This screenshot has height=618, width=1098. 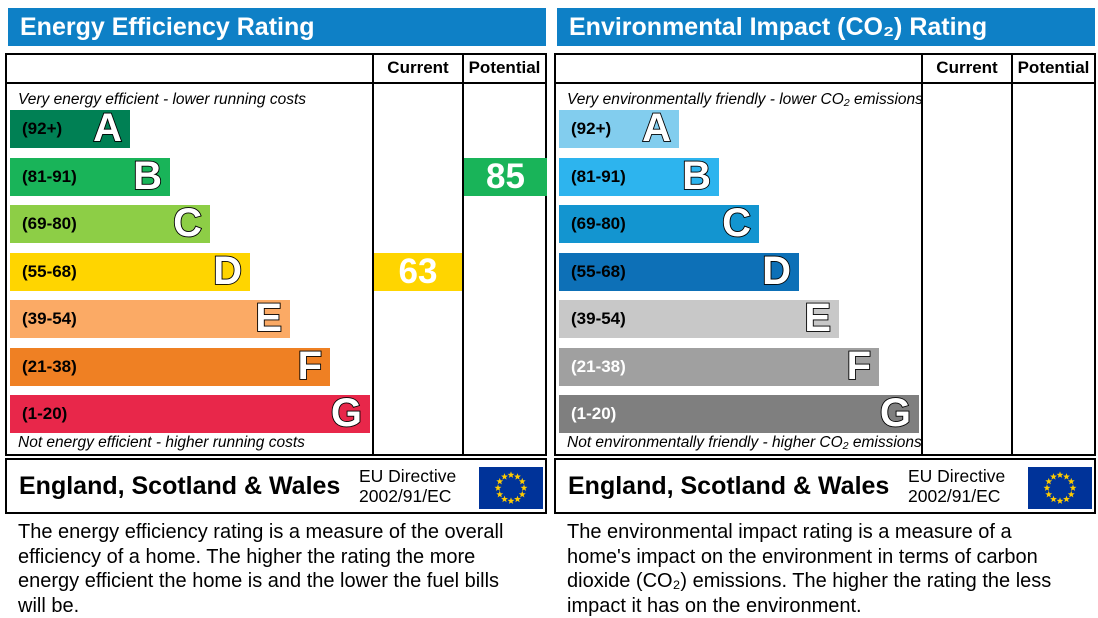 What do you see at coordinates (826, 27) in the screenshot?
I see `panel-title: Environmental Impact (CO₂) Rating` at bounding box center [826, 27].